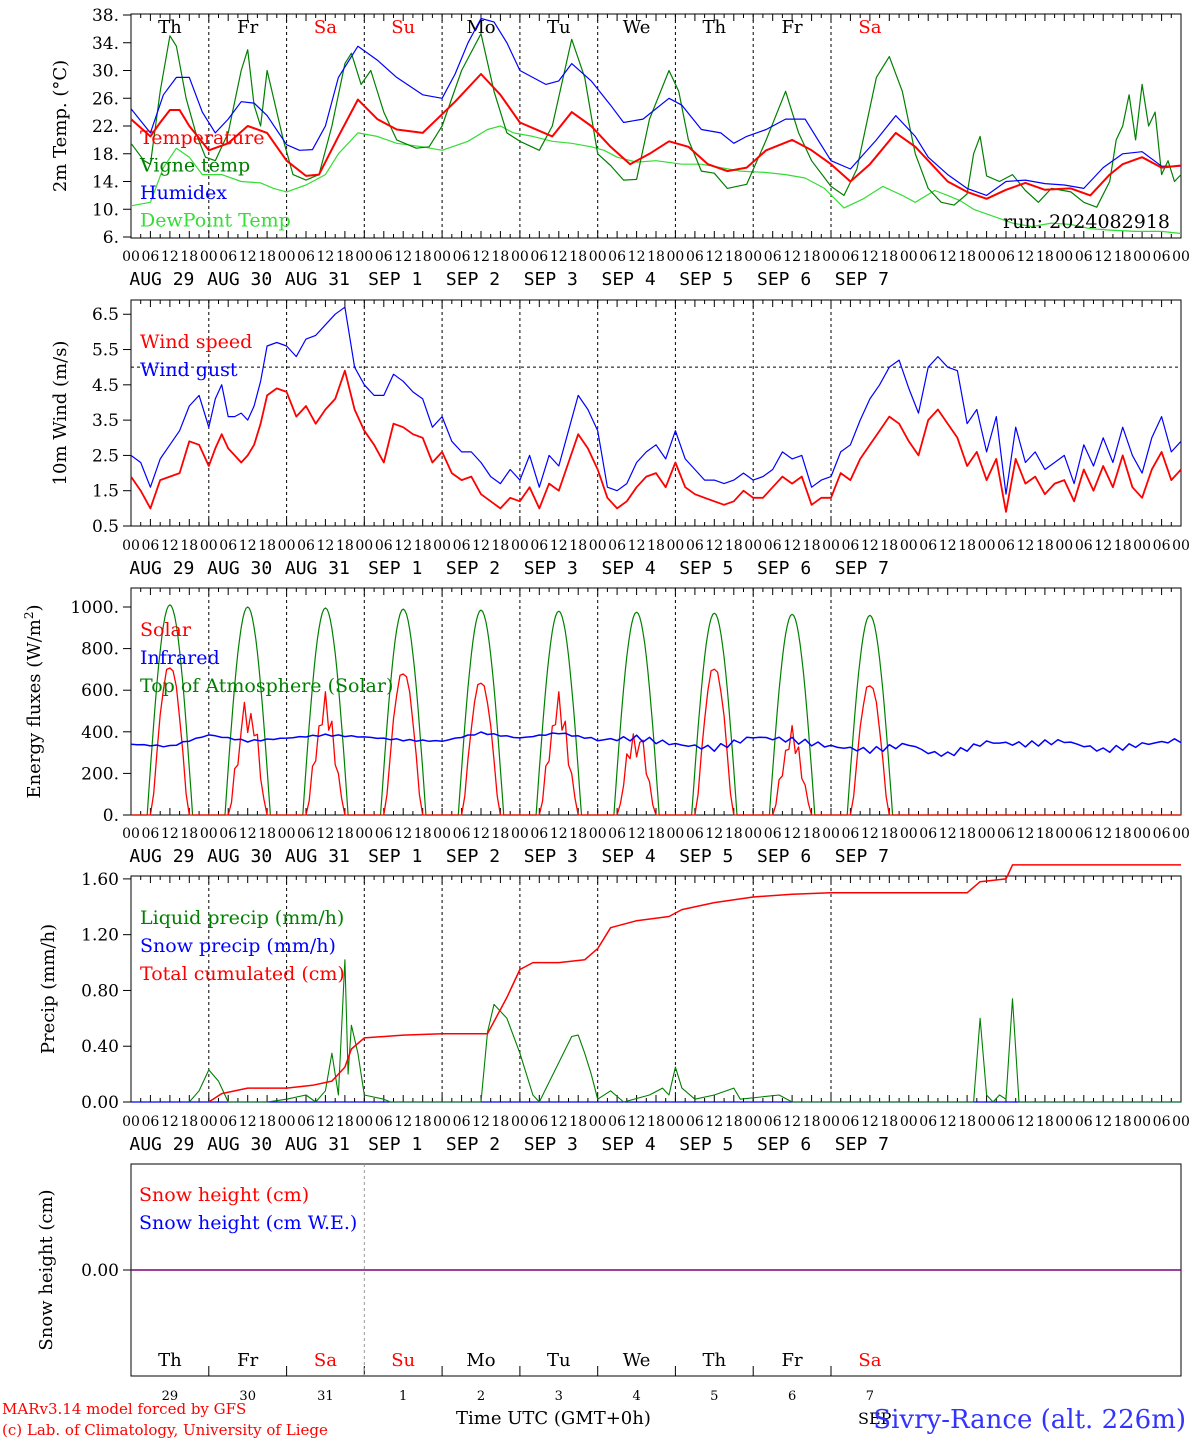 The width and height of the screenshot is (1194, 1440). What do you see at coordinates (180, 658) in the screenshot?
I see `legend-entry: Infrared` at bounding box center [180, 658].